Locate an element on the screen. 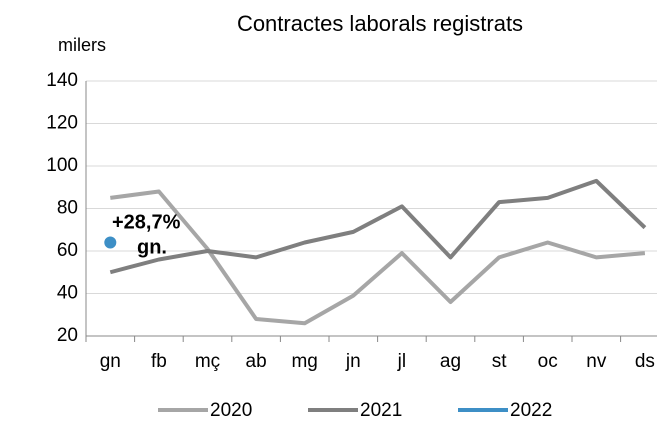 The height and width of the screenshot is (422, 657). legend-label: 2021 is located at coordinates (381, 410).